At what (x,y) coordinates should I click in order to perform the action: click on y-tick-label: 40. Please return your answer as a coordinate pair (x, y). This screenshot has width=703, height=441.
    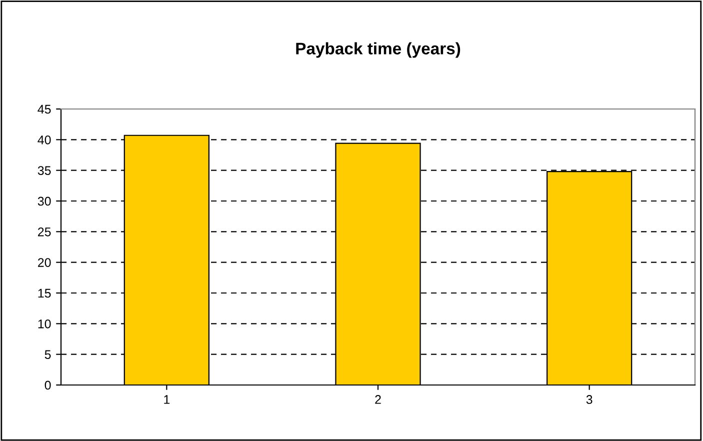
    Looking at the image, I should click on (44, 139).